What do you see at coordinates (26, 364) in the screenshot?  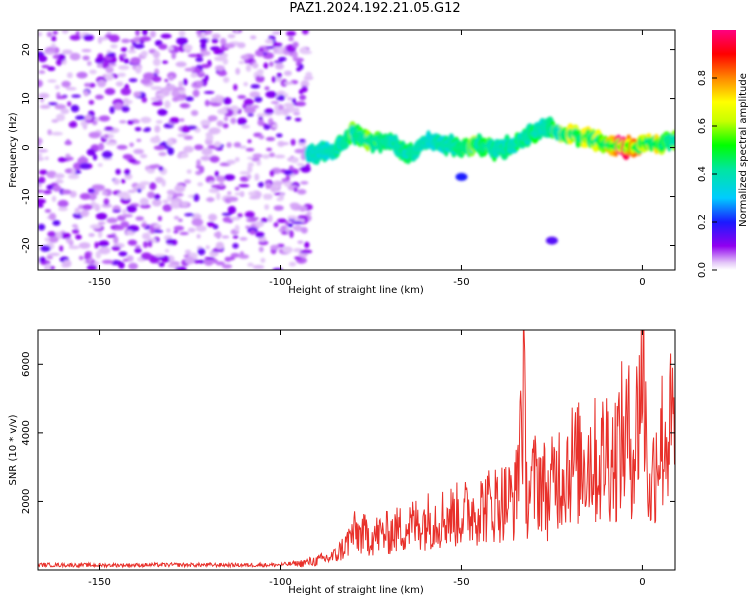 I see `y-tick-label: 6000` at bounding box center [26, 364].